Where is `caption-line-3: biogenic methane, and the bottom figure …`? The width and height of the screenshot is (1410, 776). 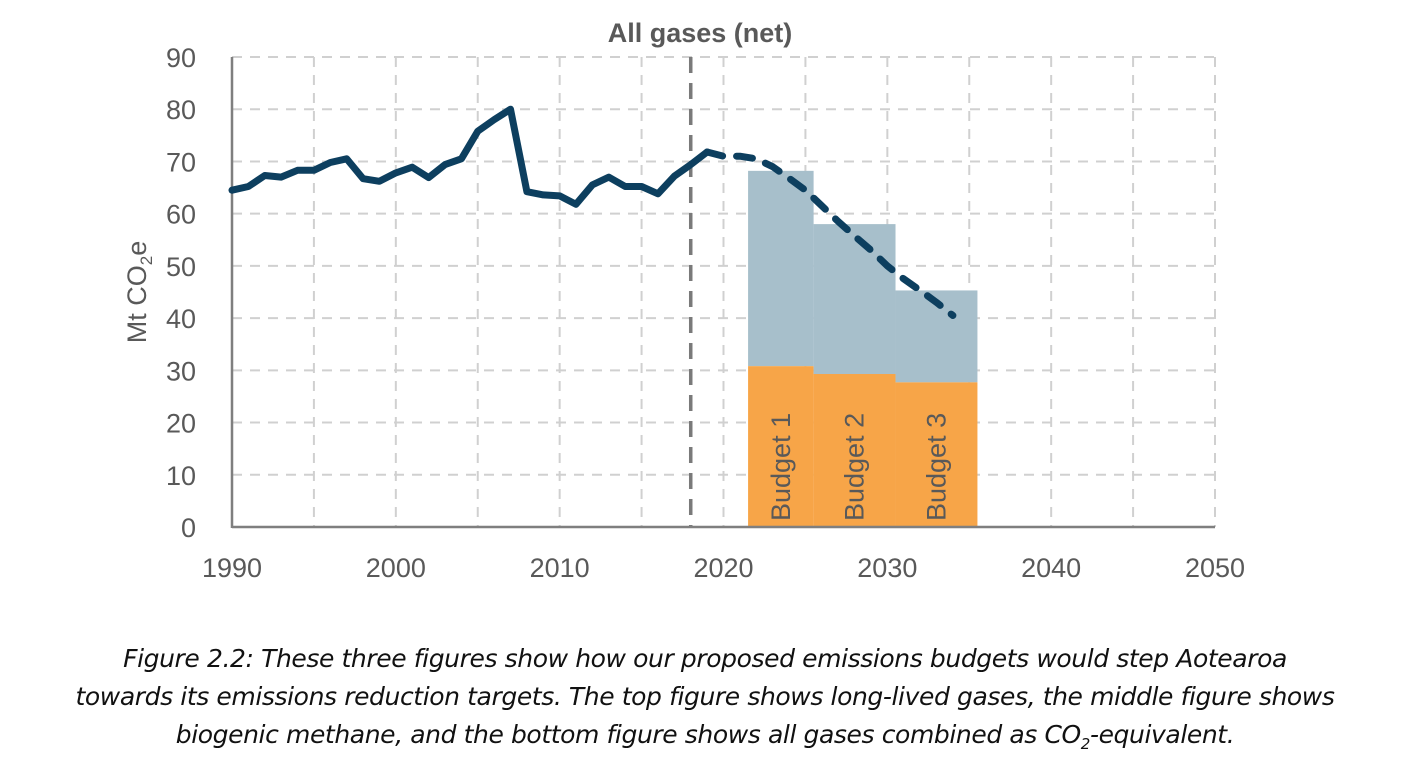
caption-line-3: biogenic methane, and the bottom figure … is located at coordinates (705, 739).